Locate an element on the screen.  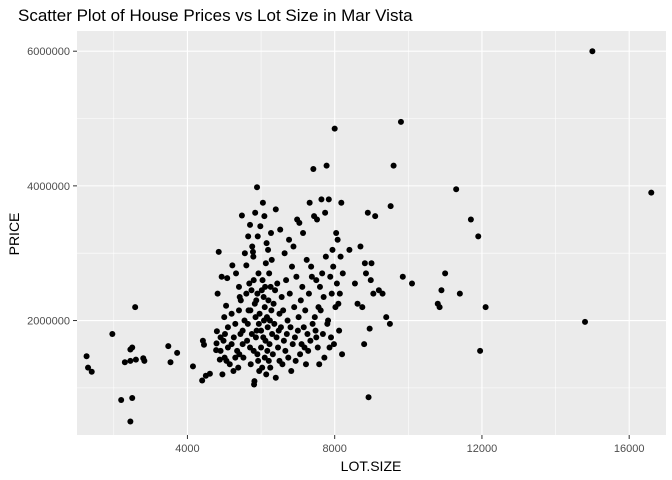
x-tick-label: 16000 is located at coordinates (629, 449).